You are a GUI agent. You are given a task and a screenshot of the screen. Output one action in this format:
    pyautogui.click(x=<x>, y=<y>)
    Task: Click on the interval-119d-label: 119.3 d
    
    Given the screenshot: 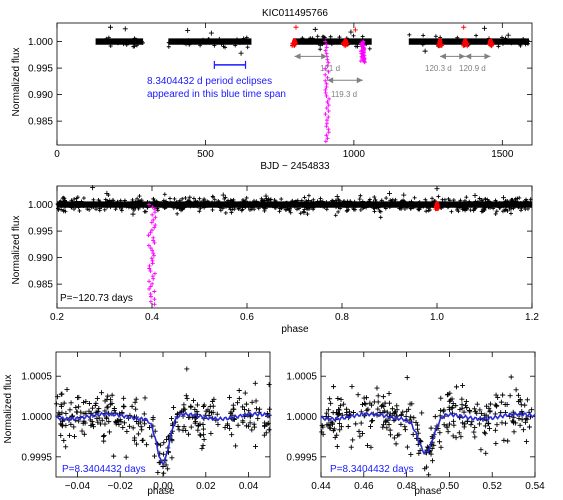 What is the action you would take?
    pyautogui.click(x=344, y=94)
    